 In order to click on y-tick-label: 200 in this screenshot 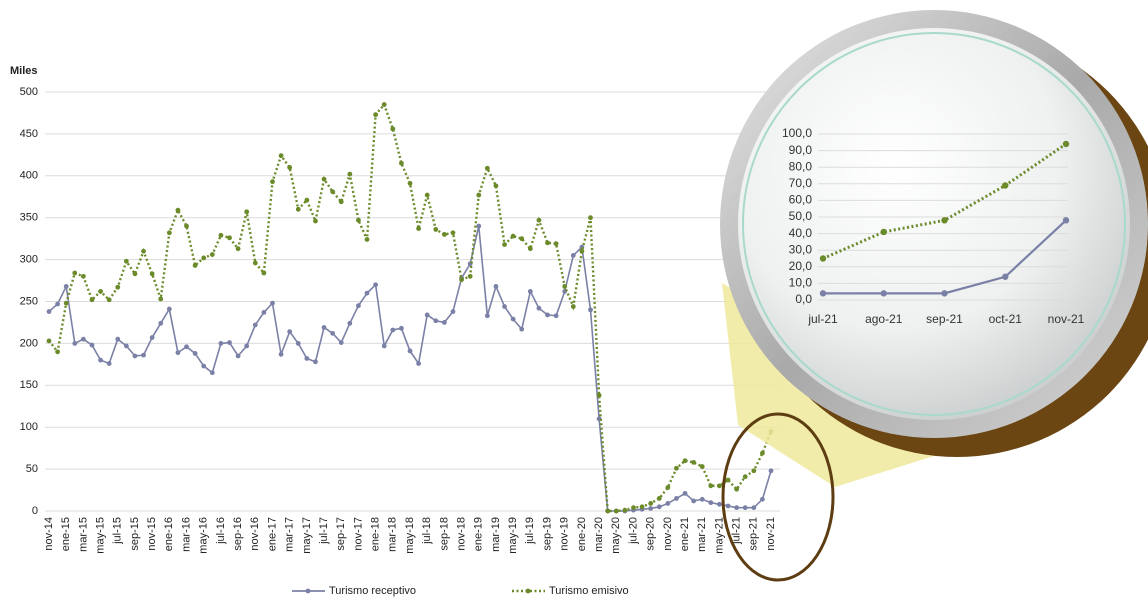, I will do `click(29, 343)`.